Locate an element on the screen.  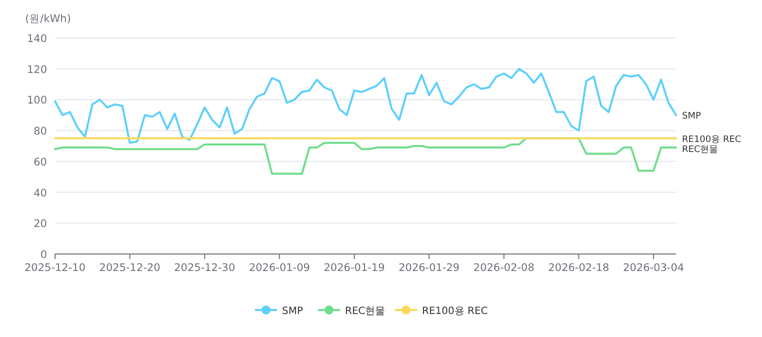
text: REC현물 is located at coordinates (700, 149).